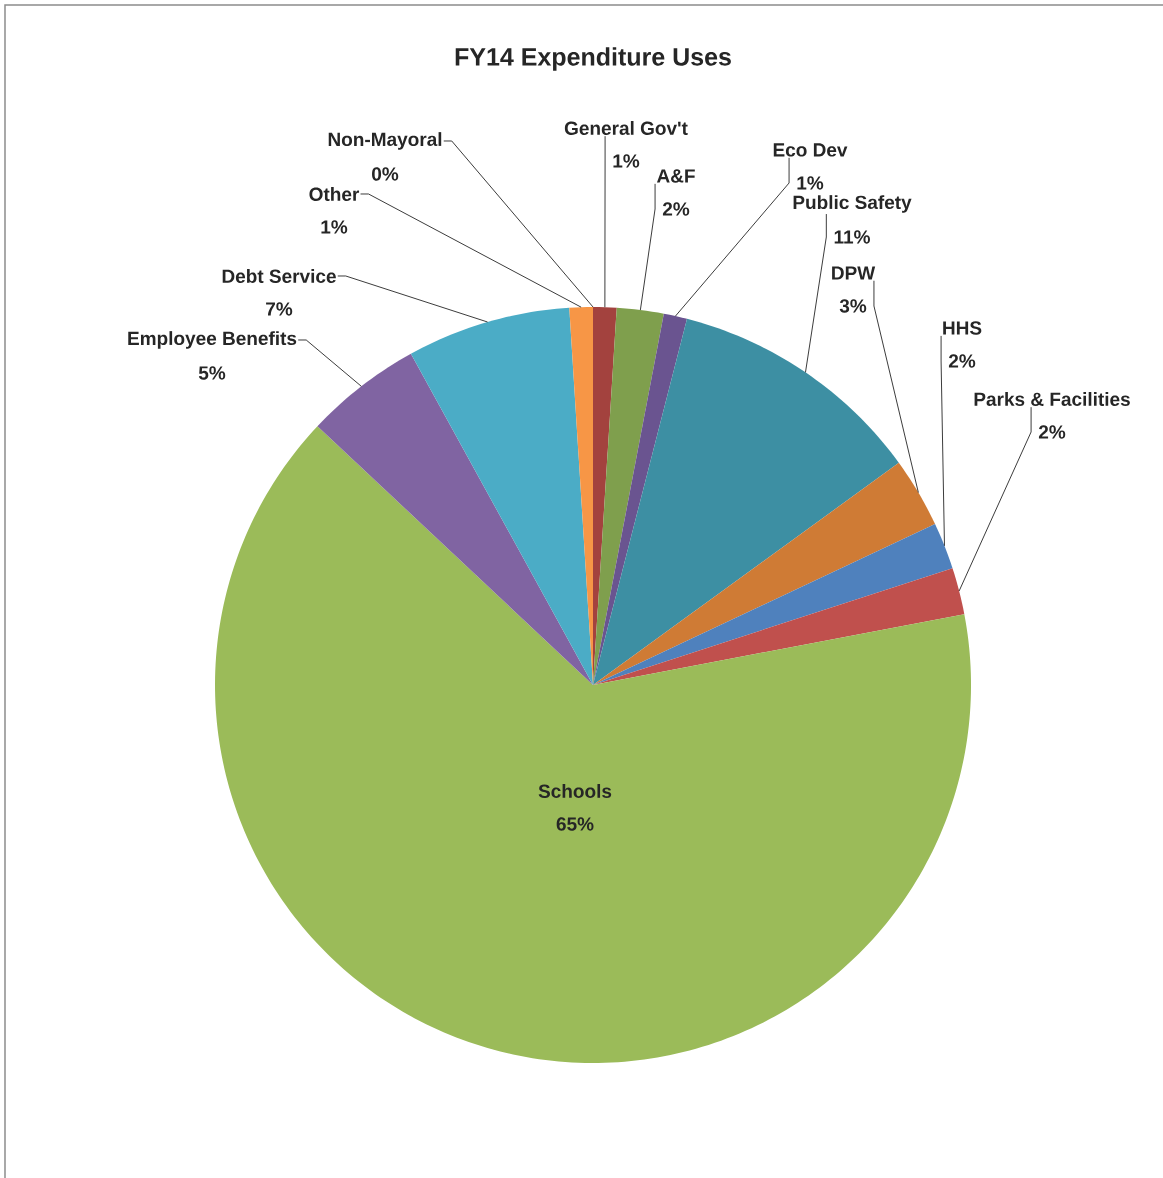 The width and height of the screenshot is (1163, 1178). Describe the element at coordinates (962, 328) in the screenshot. I see `slice-label: HHS` at that location.